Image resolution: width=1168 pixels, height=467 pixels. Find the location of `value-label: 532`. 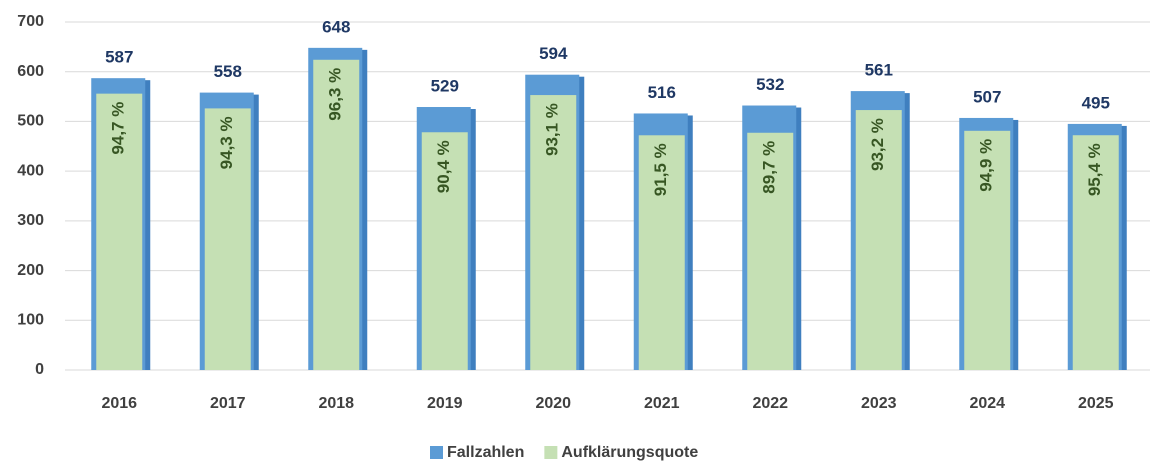

value-label: 532 is located at coordinates (770, 84).